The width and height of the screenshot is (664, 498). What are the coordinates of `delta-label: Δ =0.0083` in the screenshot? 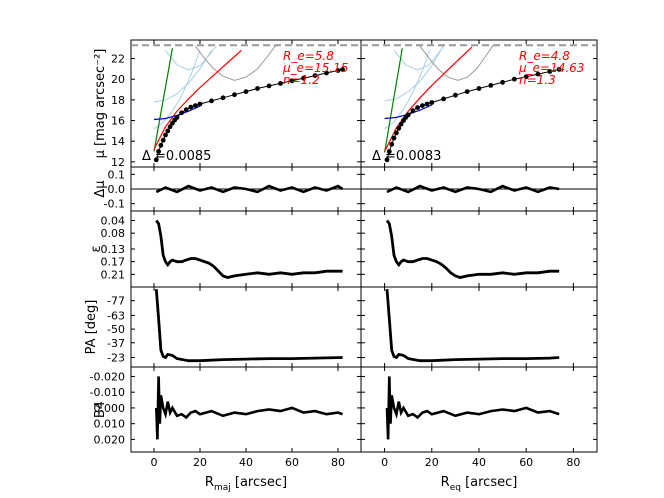 It's located at (406, 156).